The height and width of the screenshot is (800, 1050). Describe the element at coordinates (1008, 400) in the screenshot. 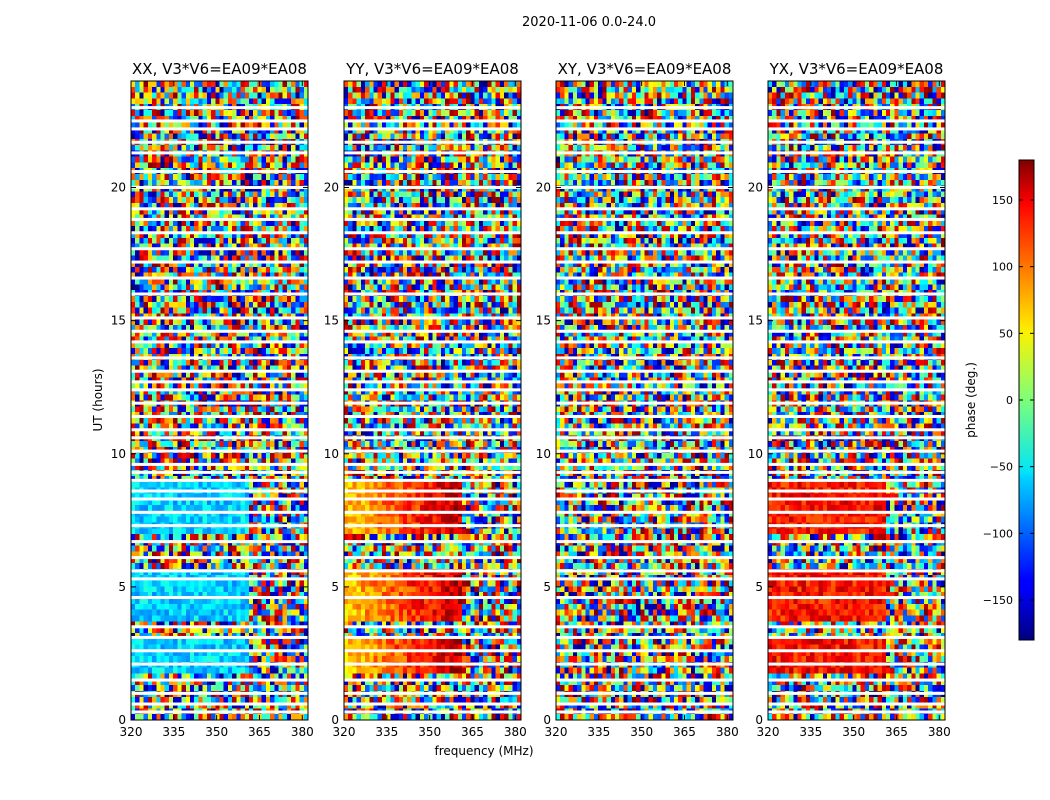

I see `colorbar-ticks: 150 100 50 0 −50 −100 −150` at that location.